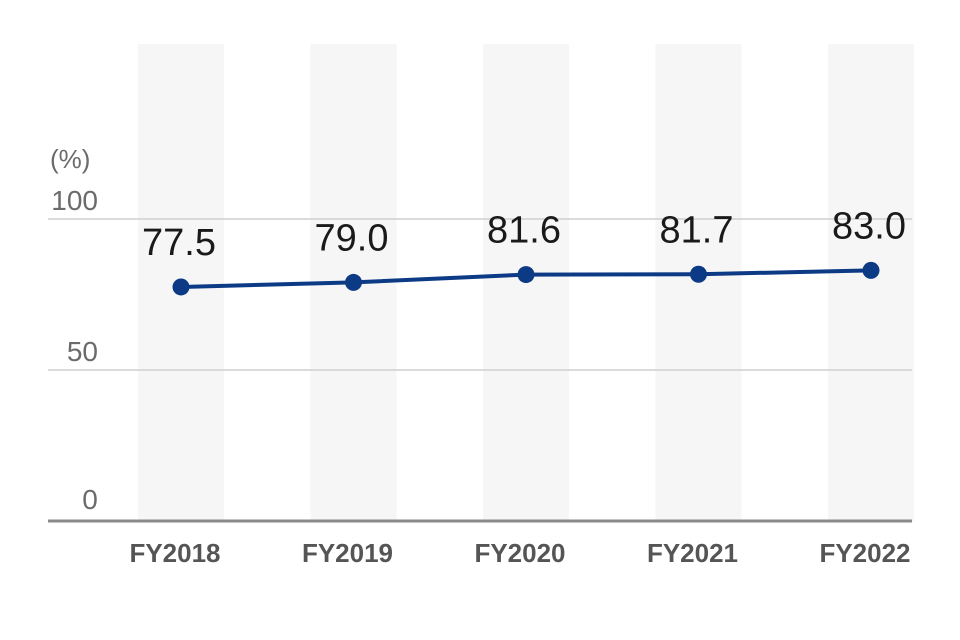 The height and width of the screenshot is (640, 960). Describe the element at coordinates (697, 230) in the screenshot. I see `data-label: 81.7` at that location.